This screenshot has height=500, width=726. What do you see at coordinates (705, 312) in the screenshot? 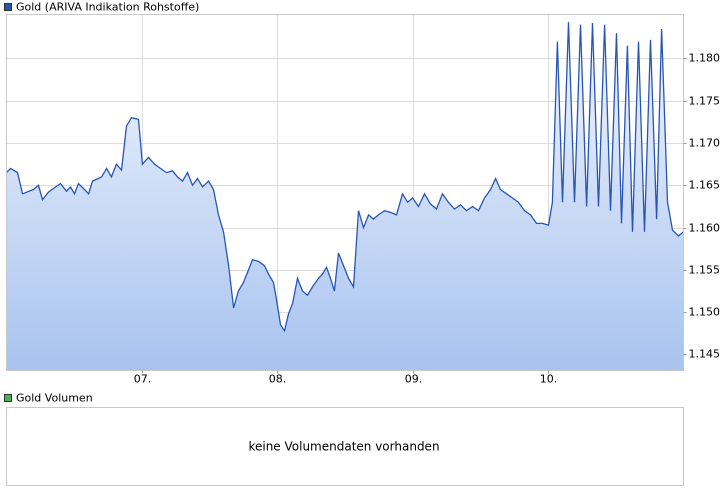
I see `y-tick-label: 1.150` at bounding box center [705, 312].